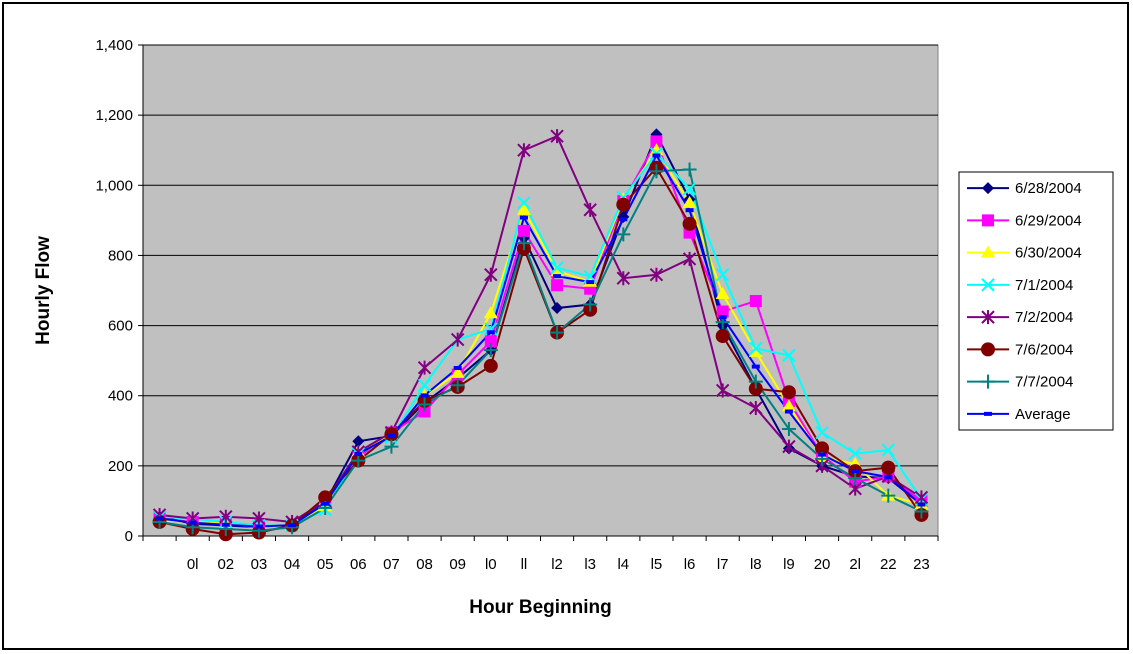 The width and height of the screenshot is (1133, 654). Describe the element at coordinates (590, 564) in the screenshot. I see `x-tick-label: l3` at that location.